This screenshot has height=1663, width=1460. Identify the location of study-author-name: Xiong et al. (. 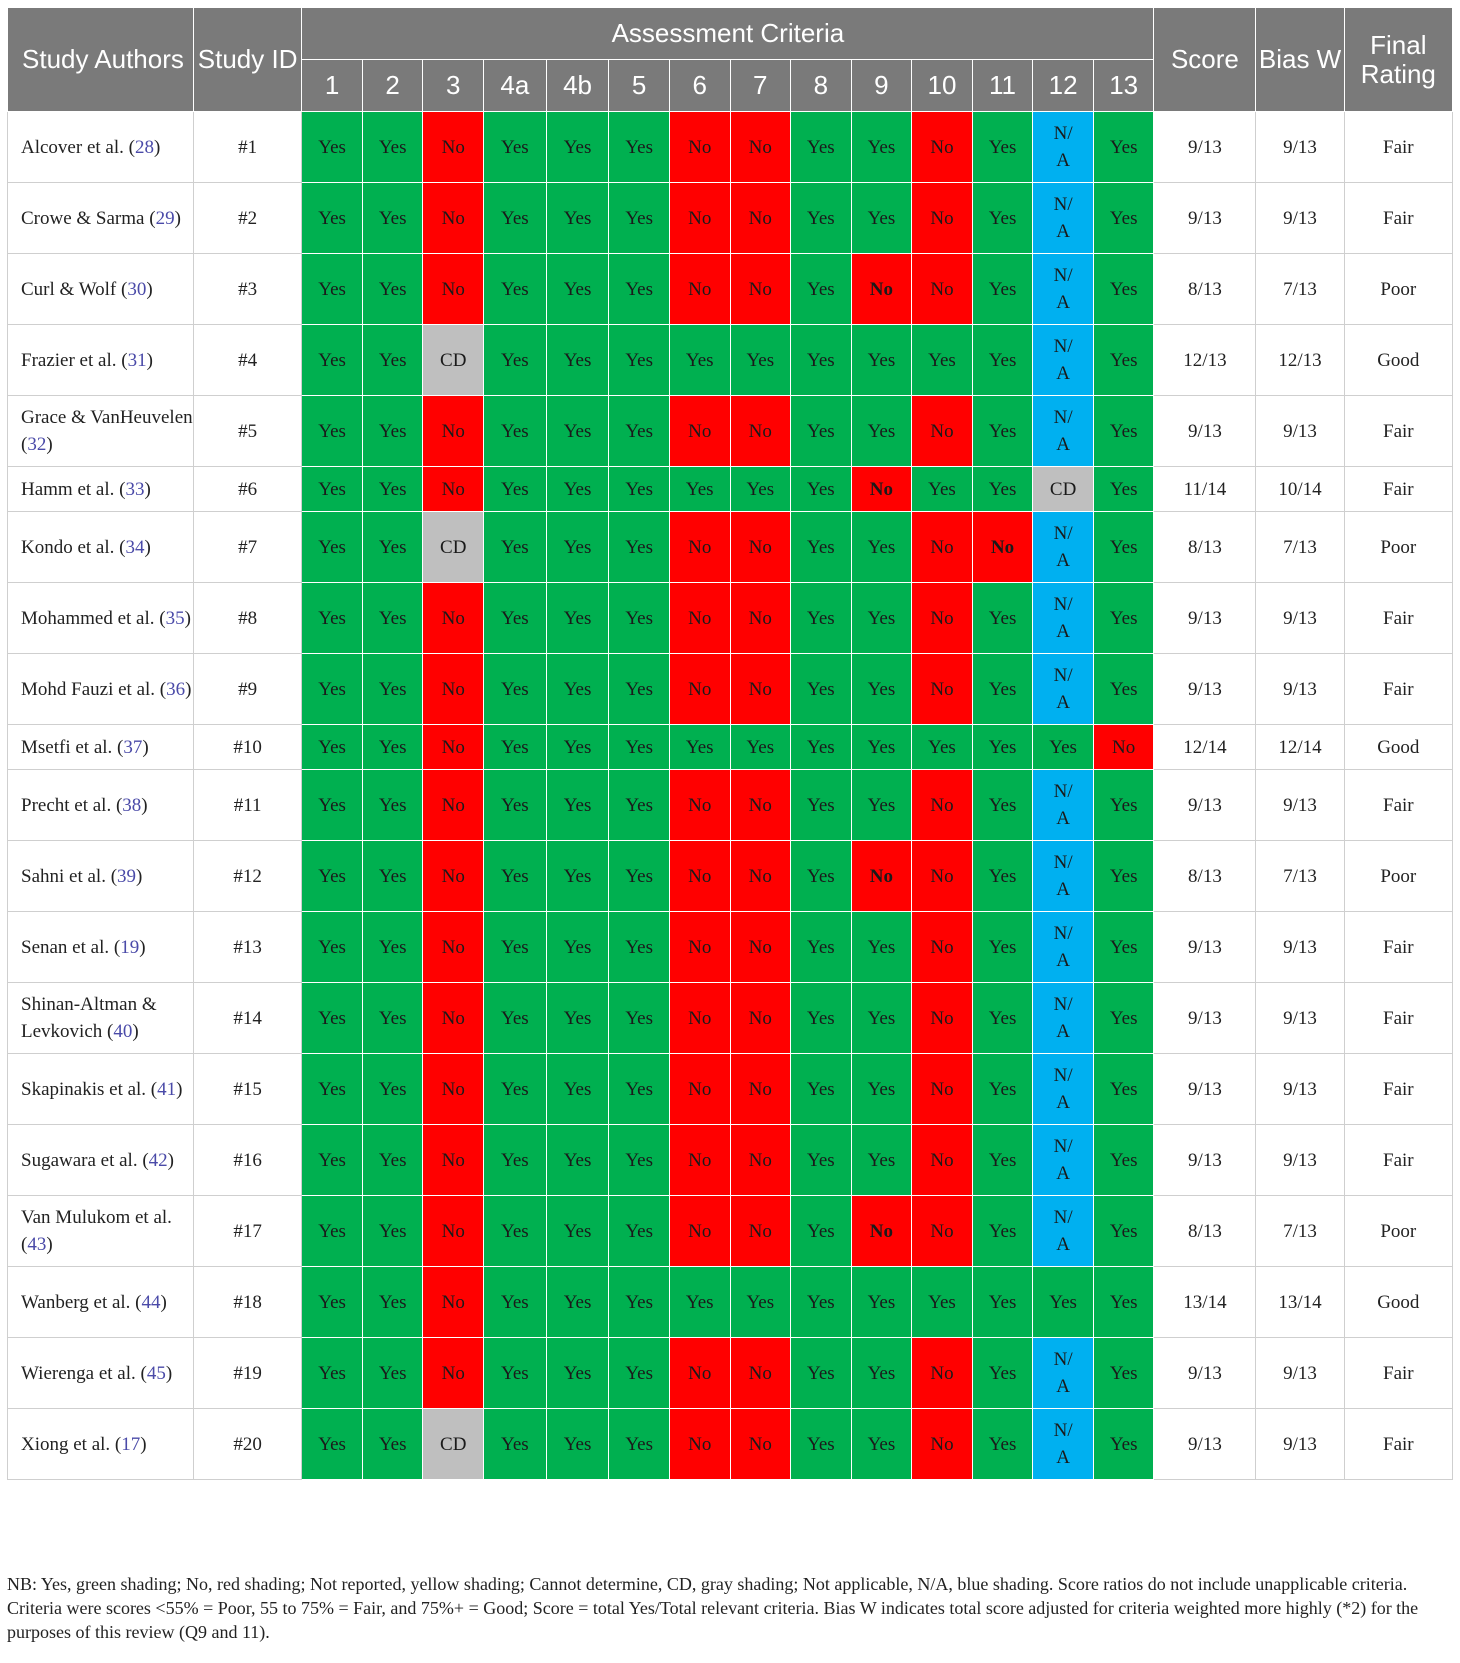
(71, 1444).